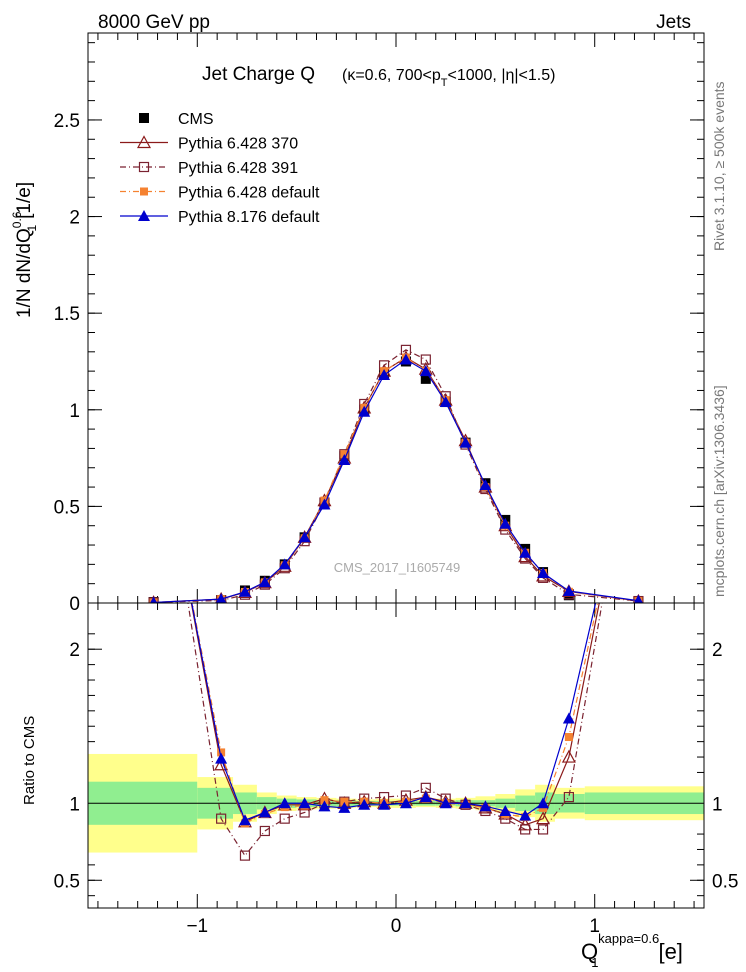 This screenshot has height=972, width=746. What do you see at coordinates (209, 168) in the screenshot?
I see `legend-item-pythia-6-428-391: Pythia 6.428 391` at bounding box center [209, 168].